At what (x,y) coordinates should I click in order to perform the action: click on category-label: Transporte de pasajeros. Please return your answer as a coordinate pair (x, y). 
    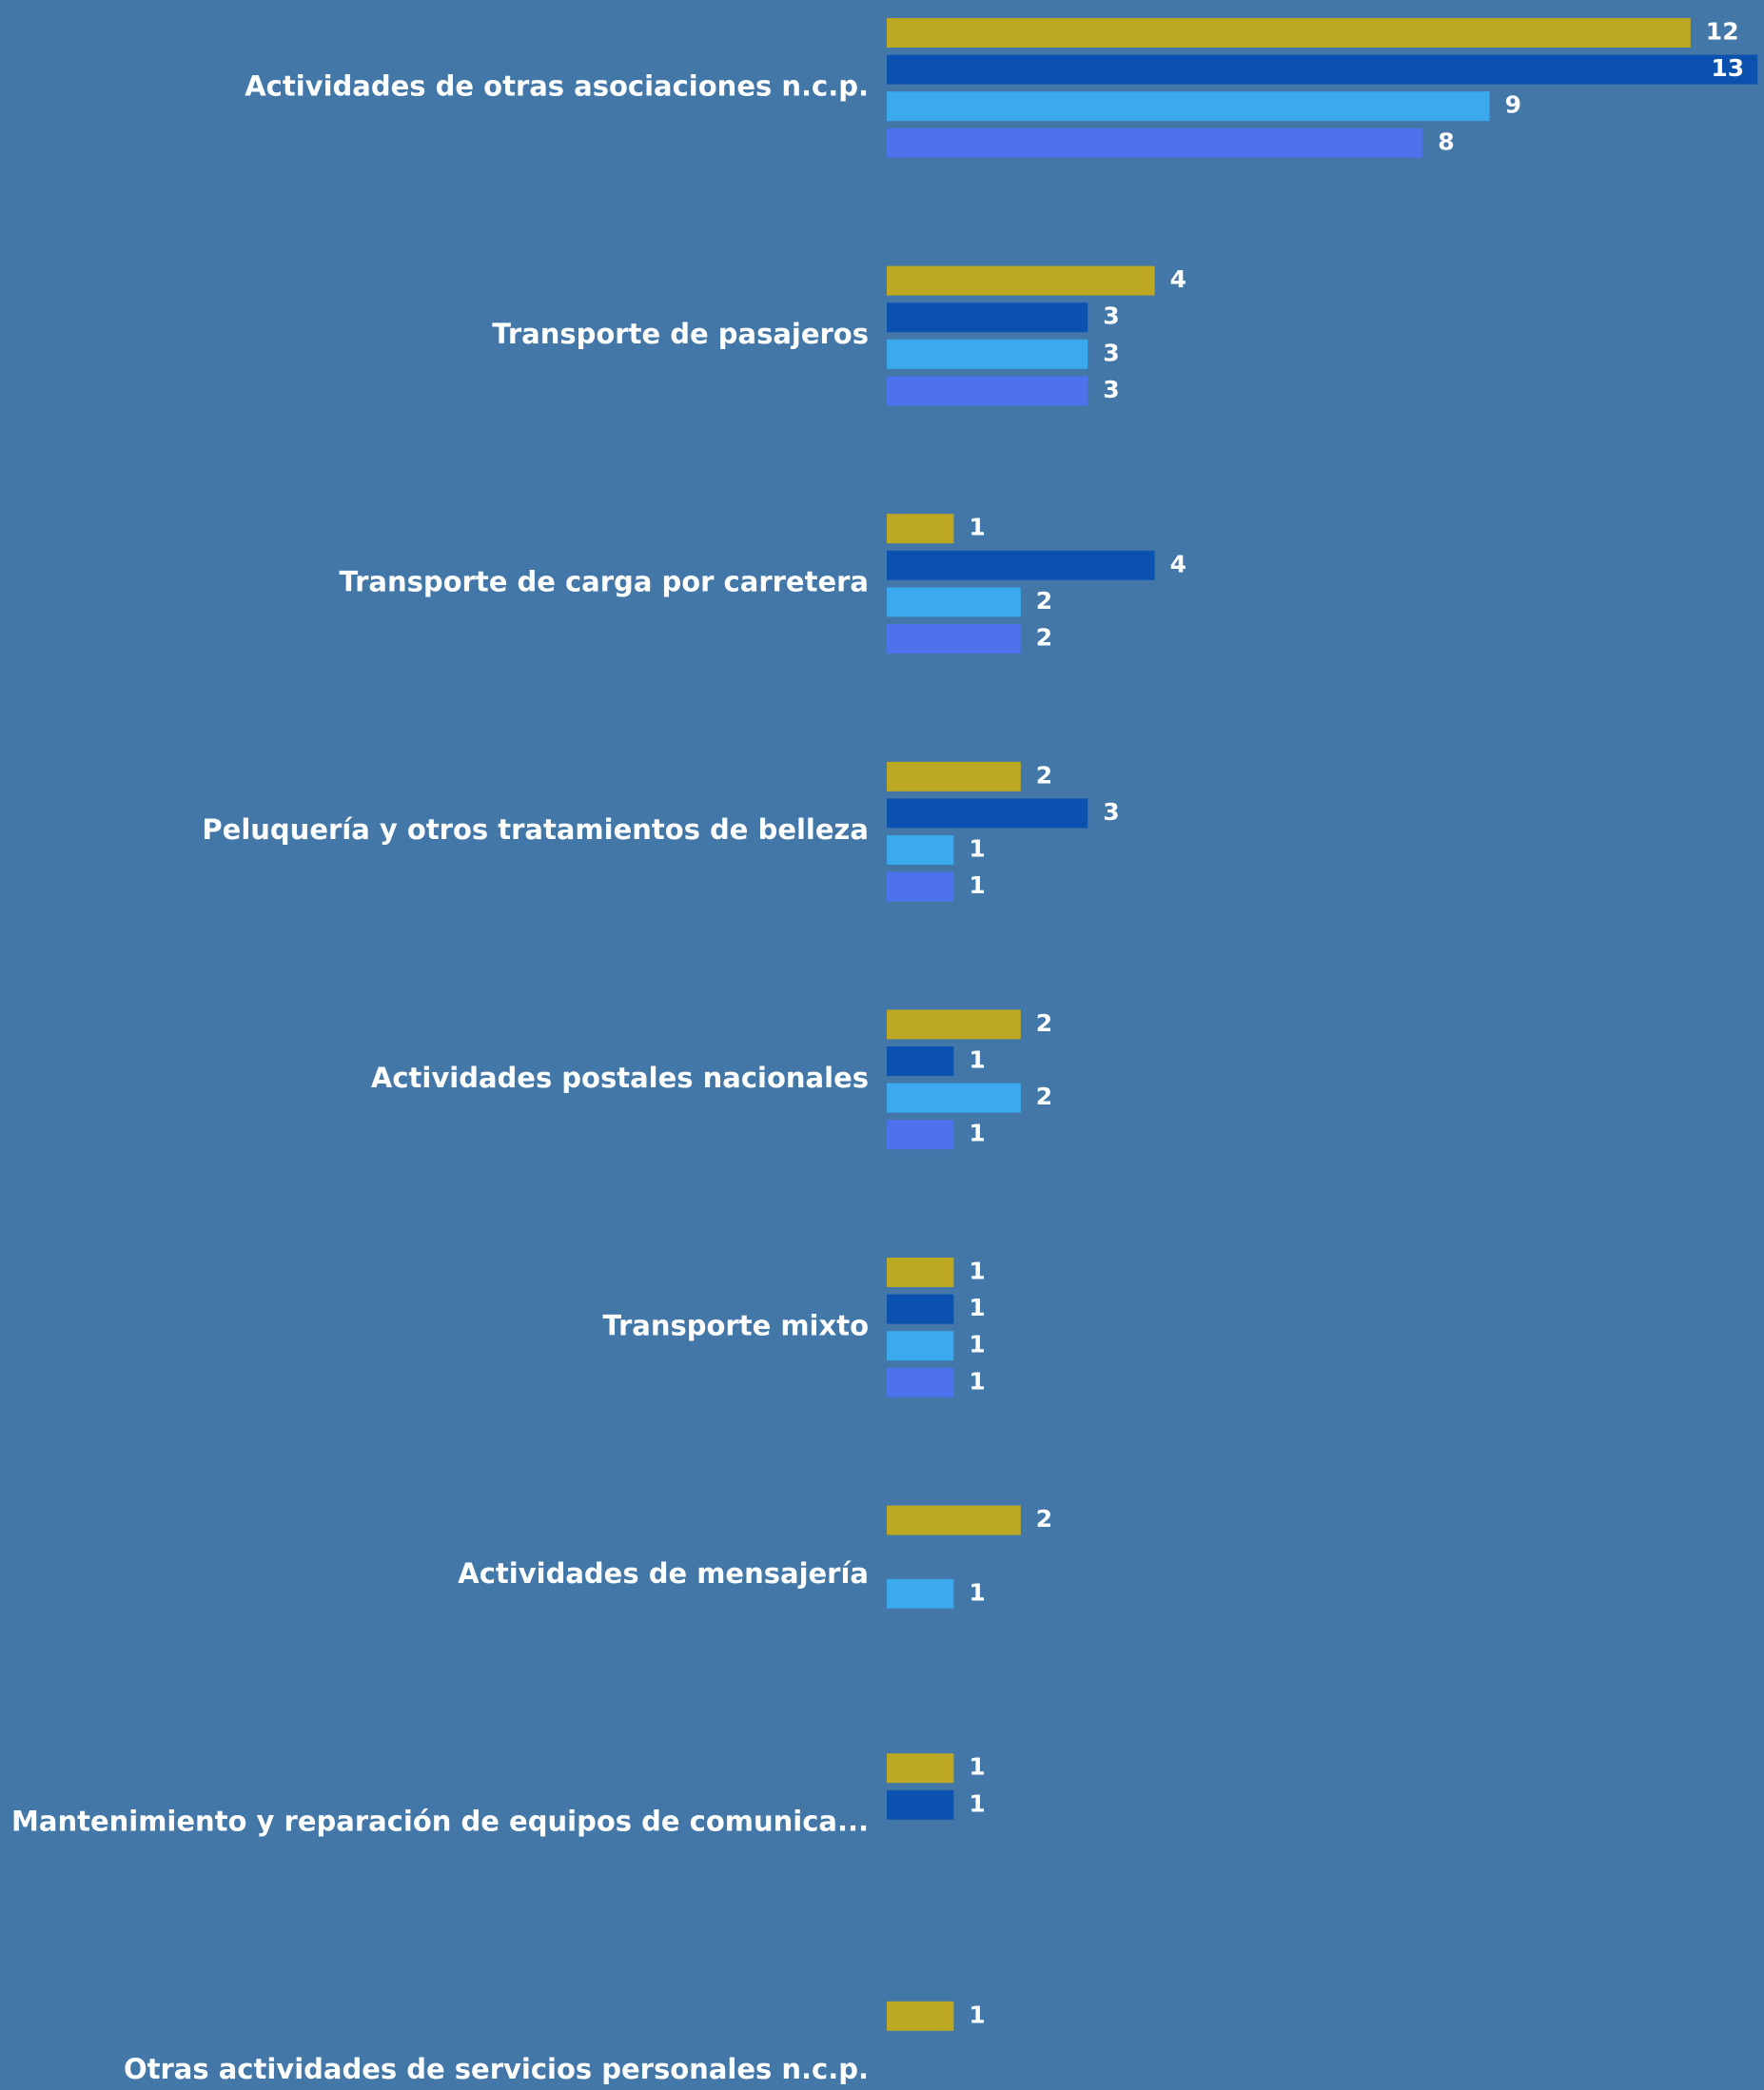
    Looking at the image, I should click on (680, 334).